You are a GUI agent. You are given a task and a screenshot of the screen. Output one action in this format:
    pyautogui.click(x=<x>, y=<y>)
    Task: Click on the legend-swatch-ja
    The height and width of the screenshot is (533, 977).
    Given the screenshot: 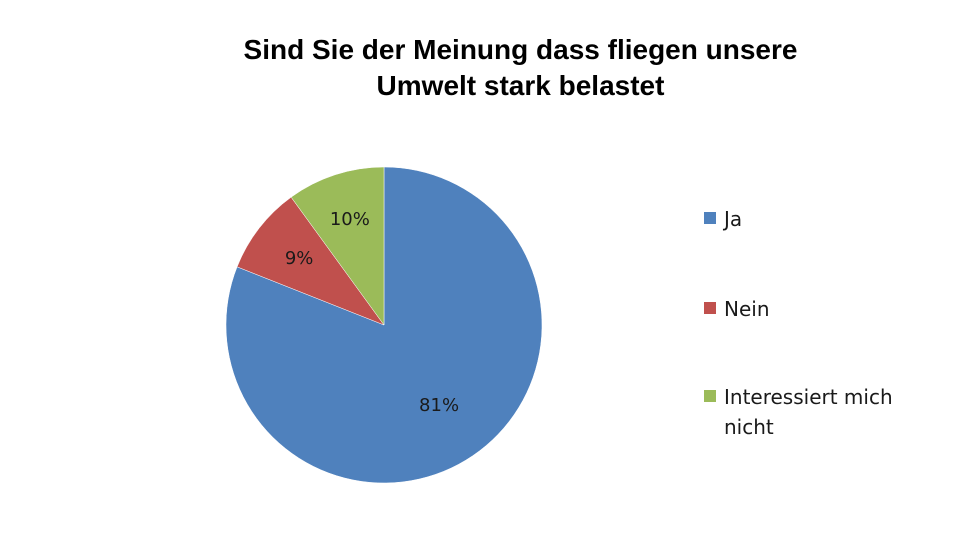 What is the action you would take?
    pyautogui.click(x=710, y=218)
    